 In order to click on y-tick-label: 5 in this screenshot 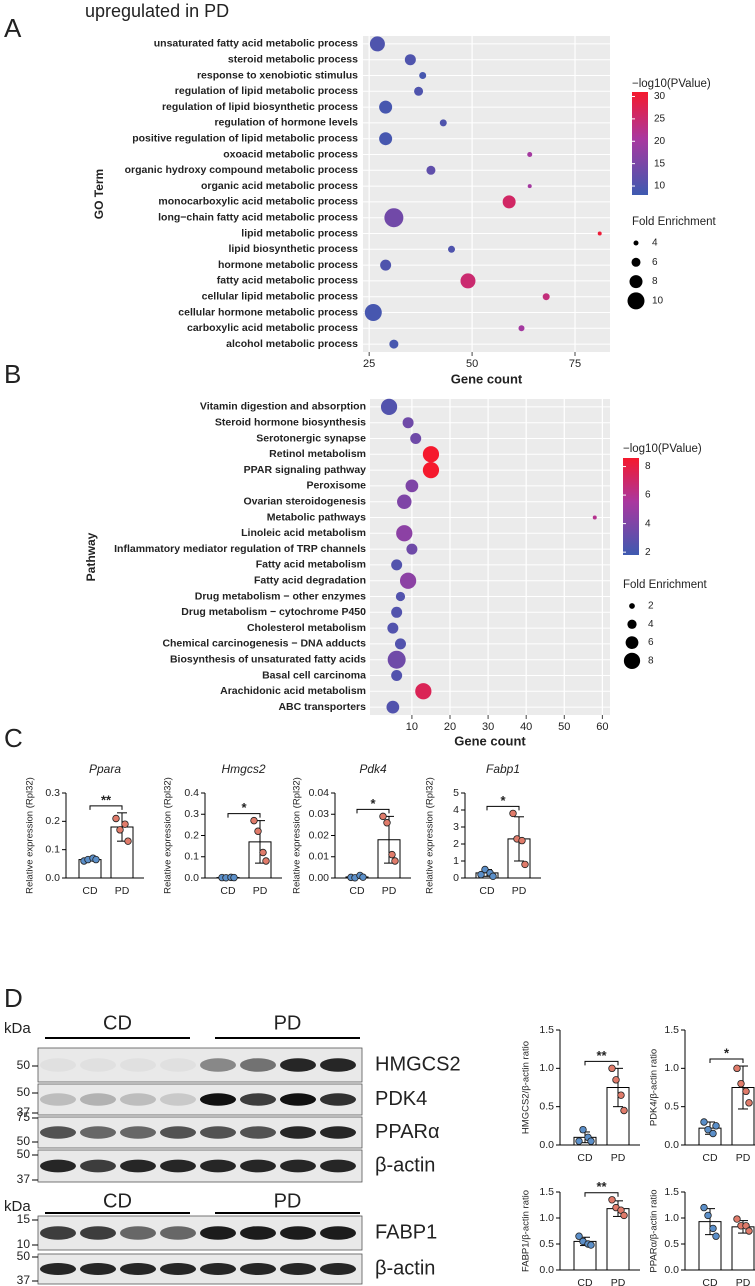, I will do `click(456, 793)`.